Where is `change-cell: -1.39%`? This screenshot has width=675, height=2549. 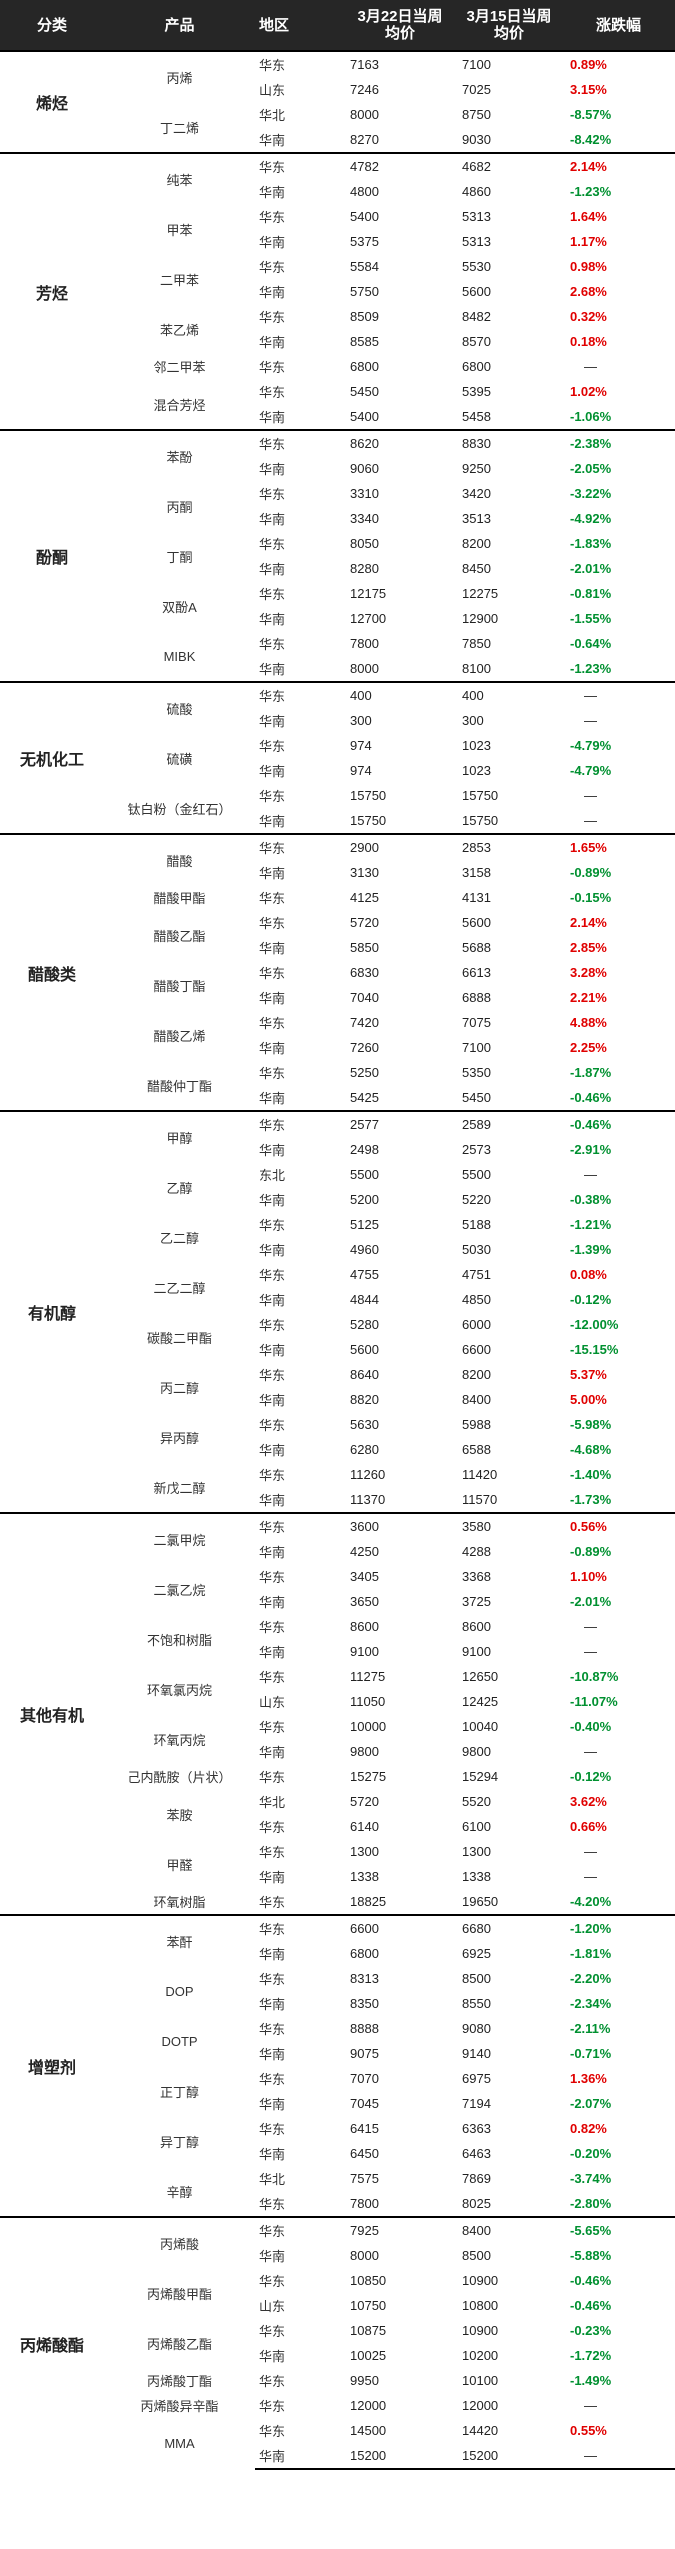 change-cell: -1.39% is located at coordinates (591, 1249).